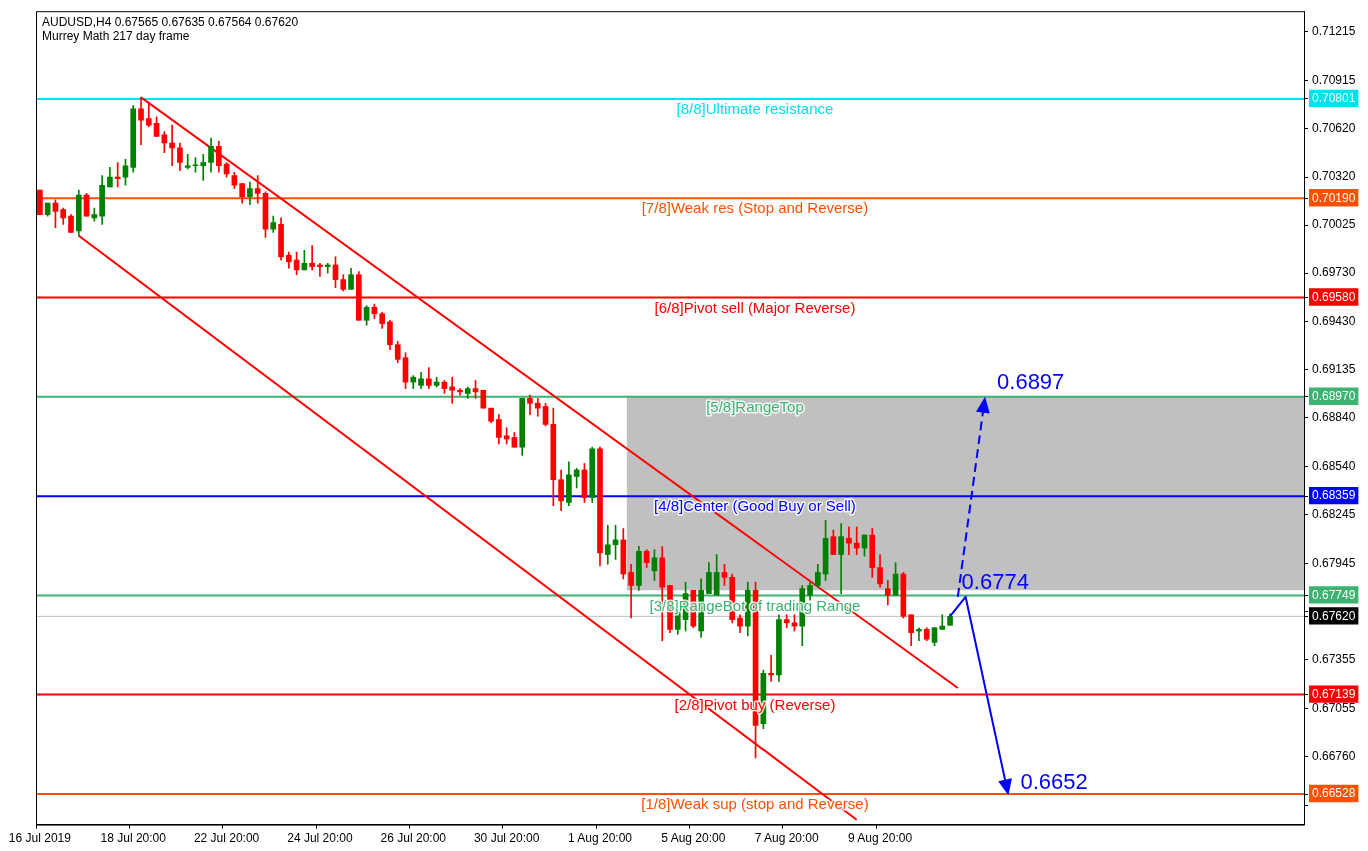  I want to click on annotation: 0.6774, so click(995, 581).